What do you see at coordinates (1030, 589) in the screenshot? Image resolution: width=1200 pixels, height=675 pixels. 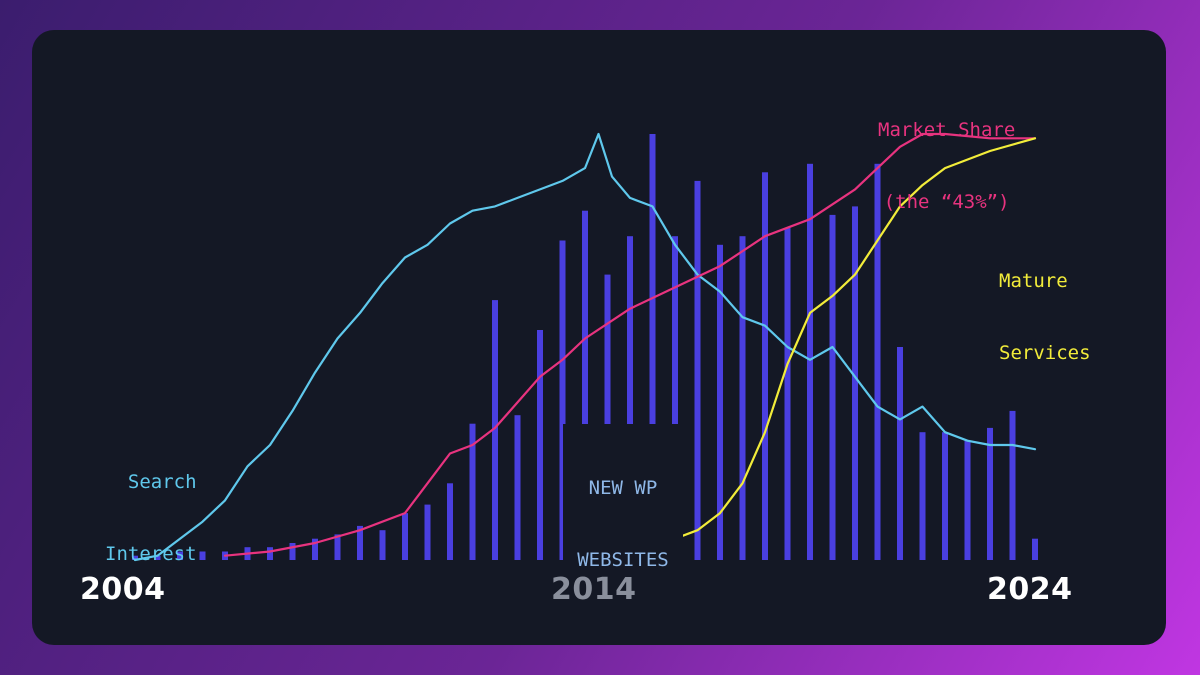 I see `x-tick-label-end: 2024` at bounding box center [1030, 589].